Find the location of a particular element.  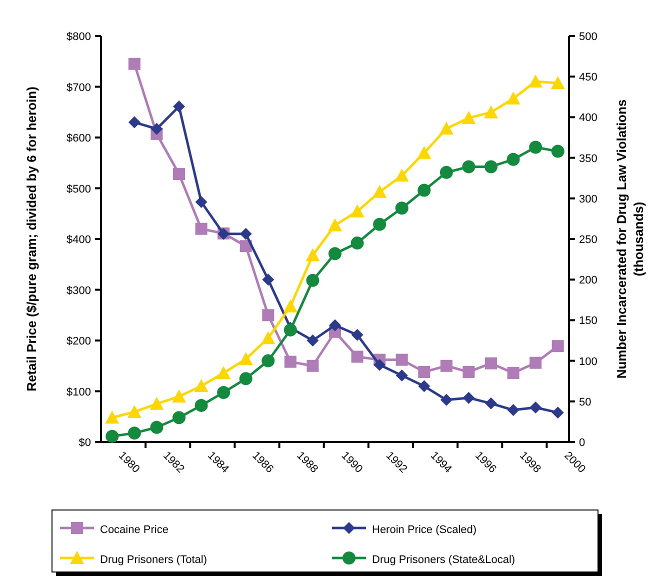

y2-tick-label: 500 is located at coordinates (588, 37).